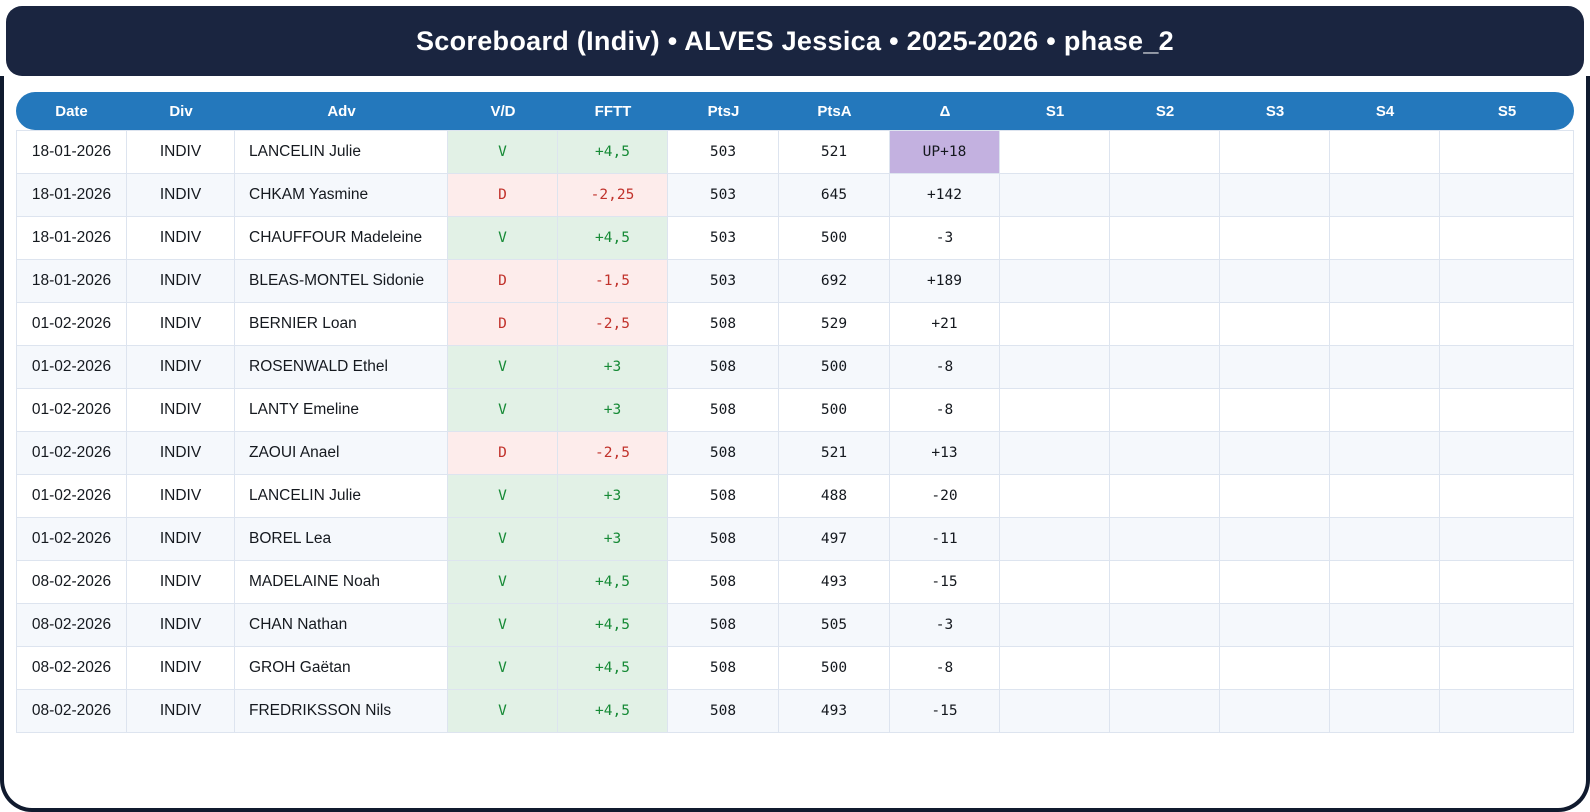 The image size is (1590, 812). I want to click on header-cell-s5: S5, so click(1507, 111).